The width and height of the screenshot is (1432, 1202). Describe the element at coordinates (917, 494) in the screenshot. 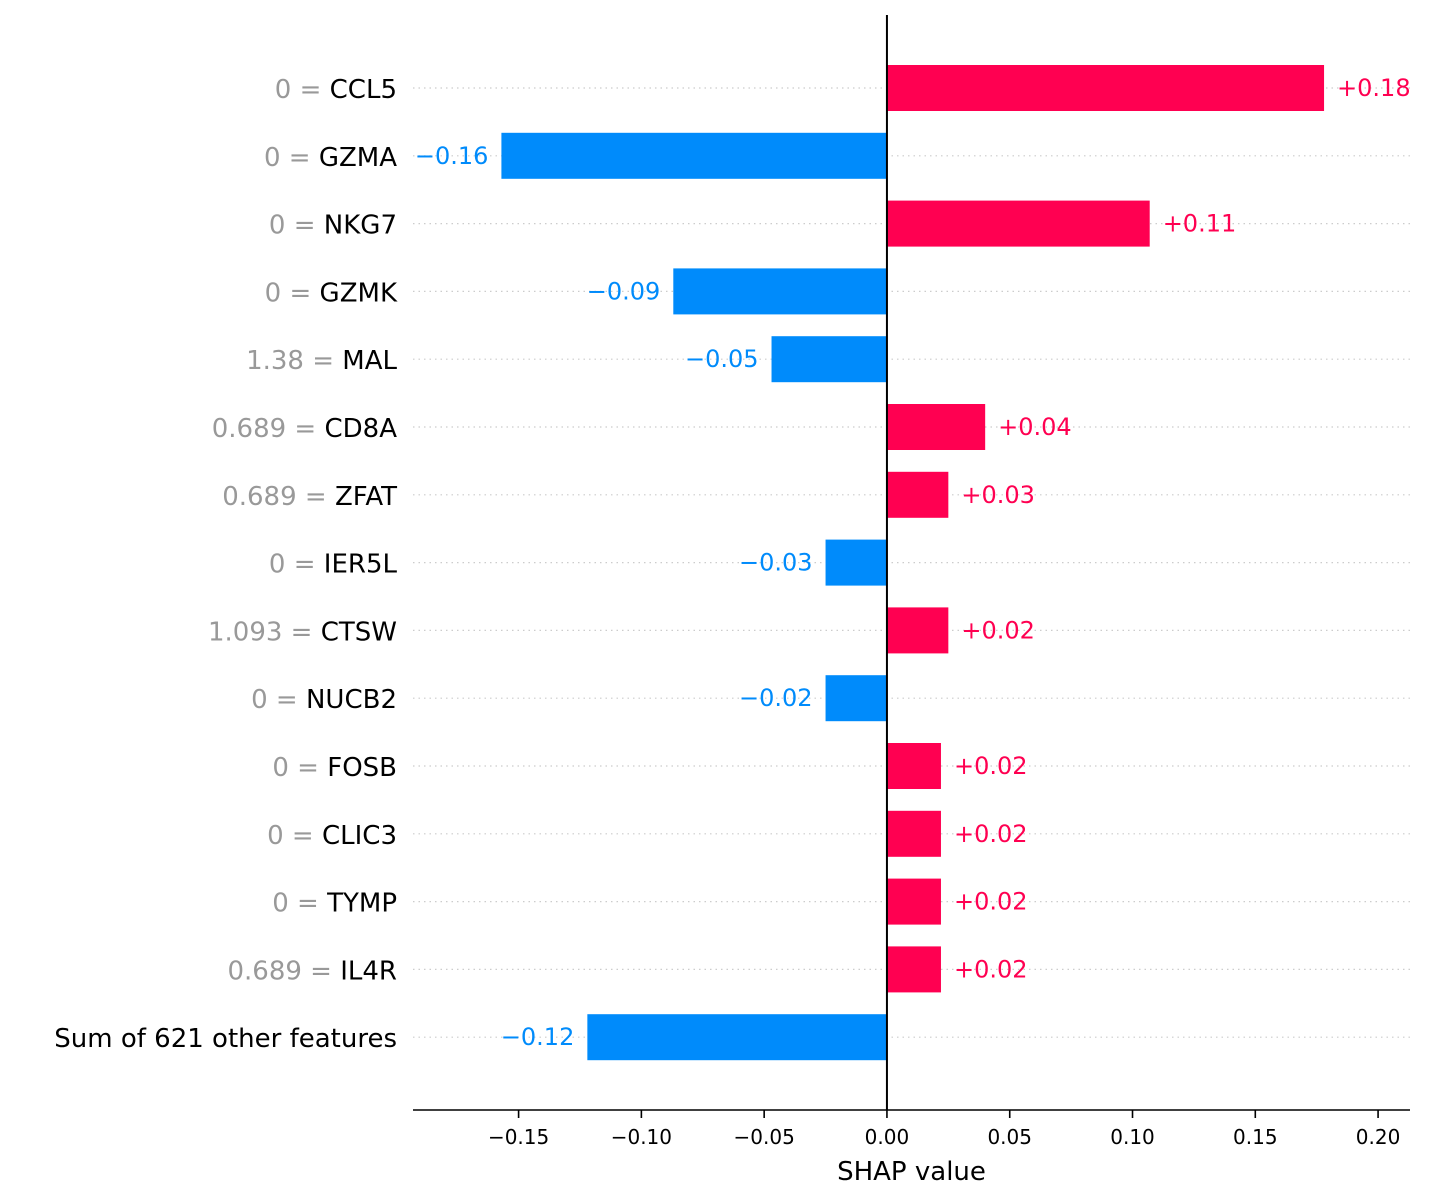

I see `bar-zfat` at that location.